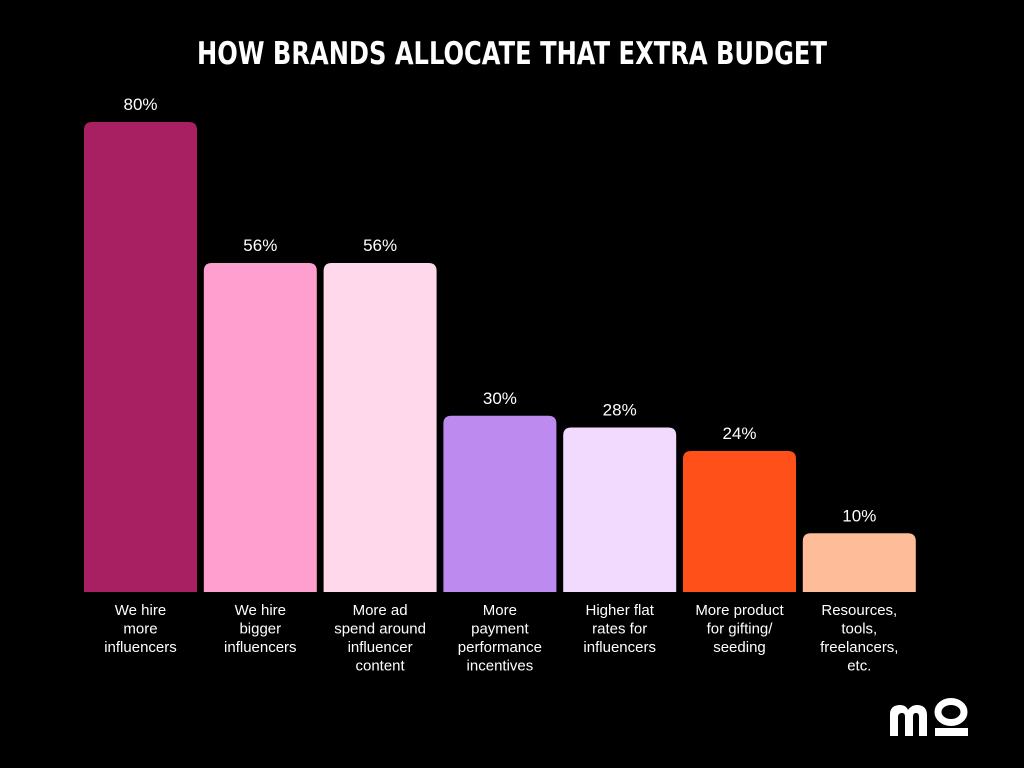  Describe the element at coordinates (929, 717) in the screenshot. I see `mo-logo-icon` at that location.